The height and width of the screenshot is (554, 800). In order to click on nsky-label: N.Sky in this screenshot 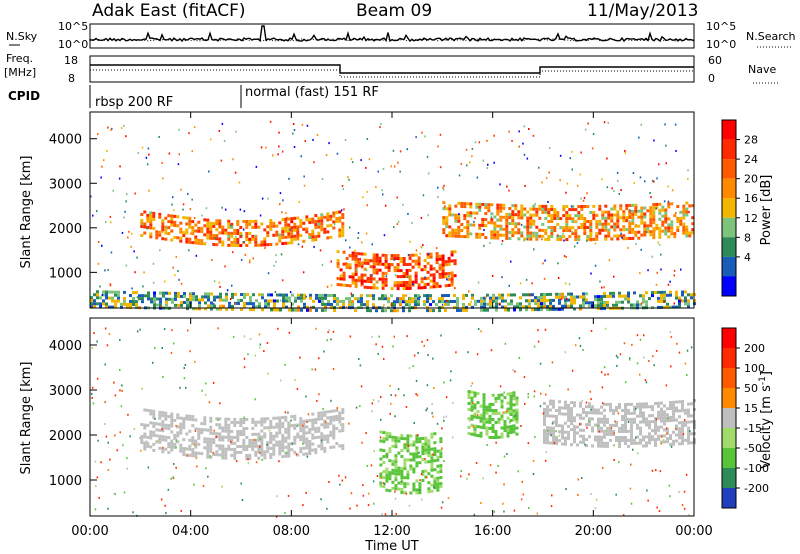, I will do `click(22, 36)`.